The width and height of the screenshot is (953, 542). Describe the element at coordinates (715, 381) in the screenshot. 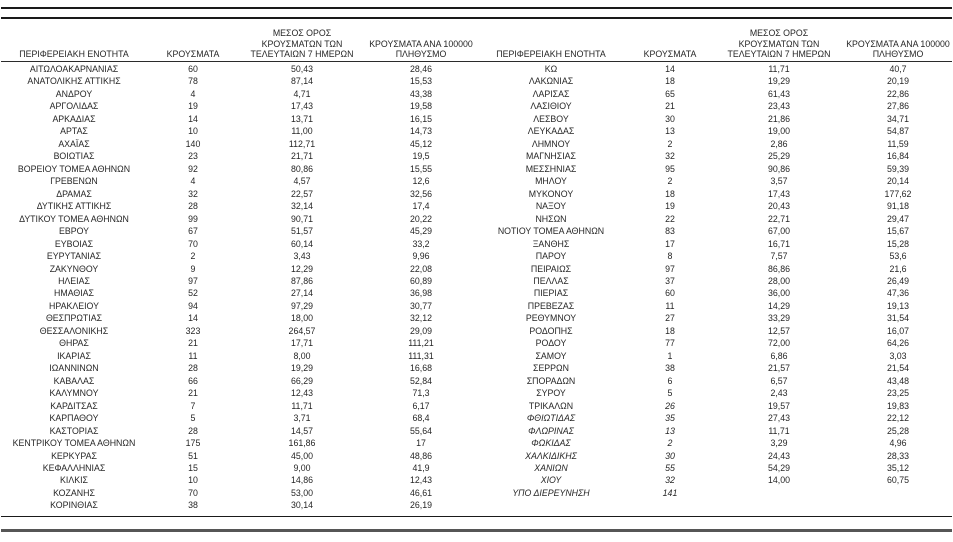

I see `table-row: ΣΠΟΡΑΔΩΝ 6 6,57 43,48` at that location.